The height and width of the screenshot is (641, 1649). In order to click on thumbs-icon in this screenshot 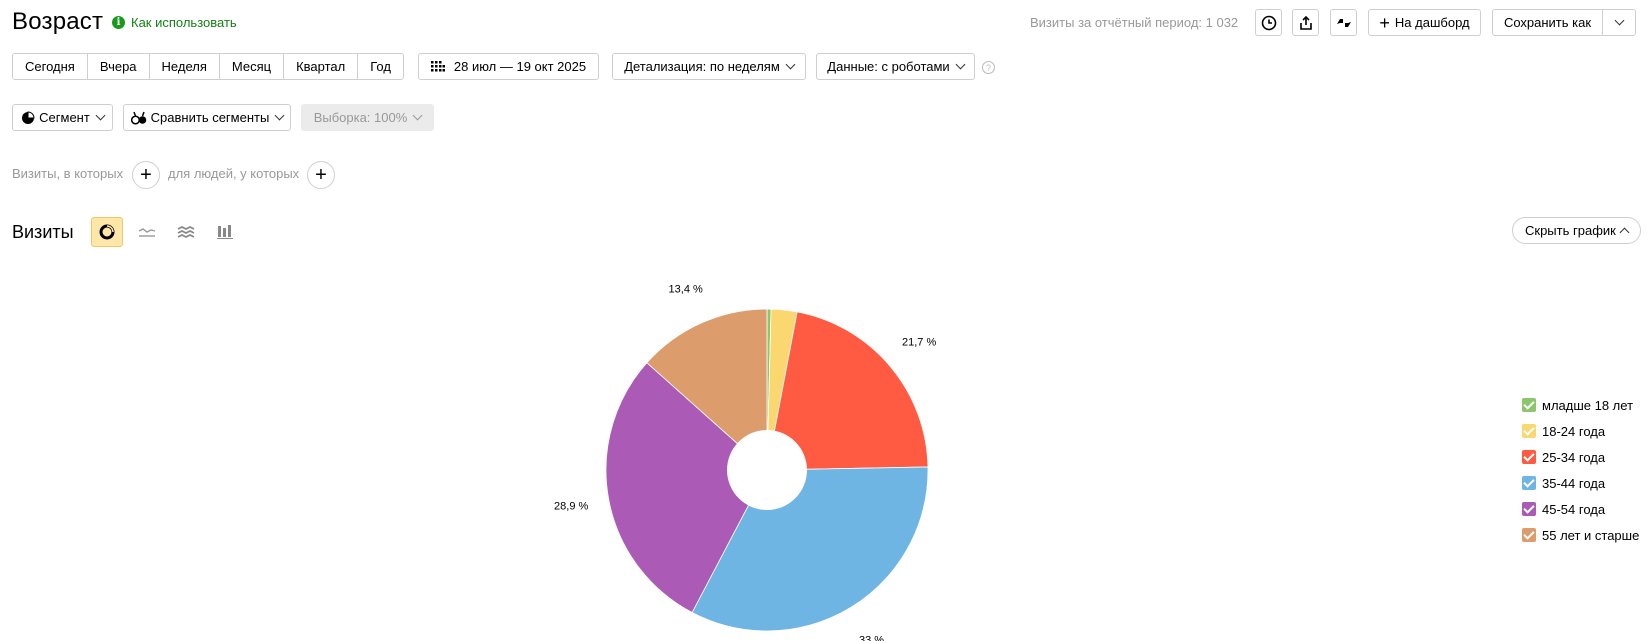, I will do `click(1343, 22)`.